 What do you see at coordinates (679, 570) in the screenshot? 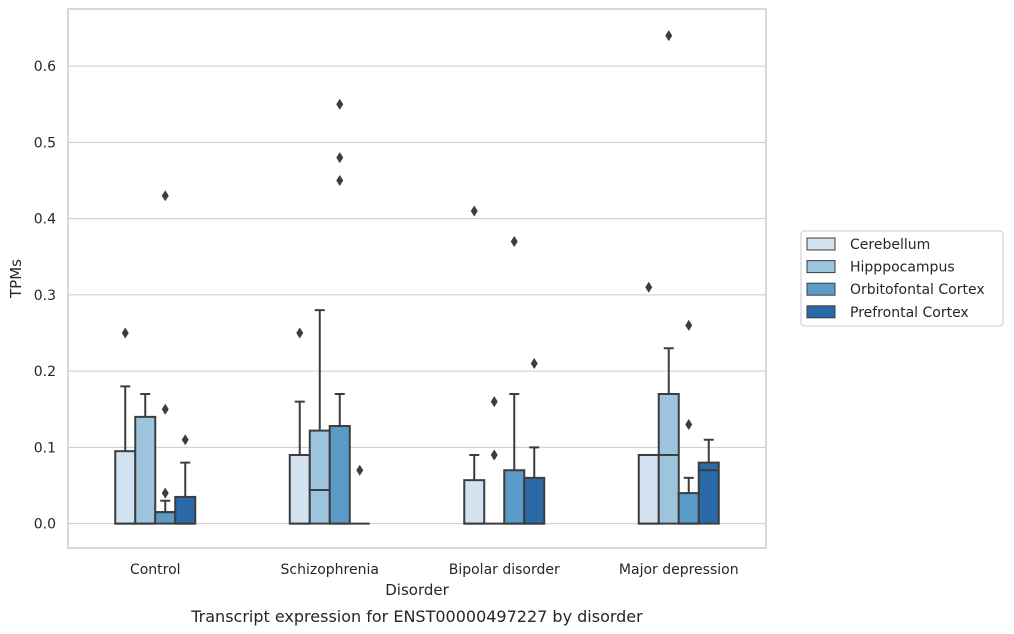
I see `x-tick-label: Major depression` at bounding box center [679, 570].